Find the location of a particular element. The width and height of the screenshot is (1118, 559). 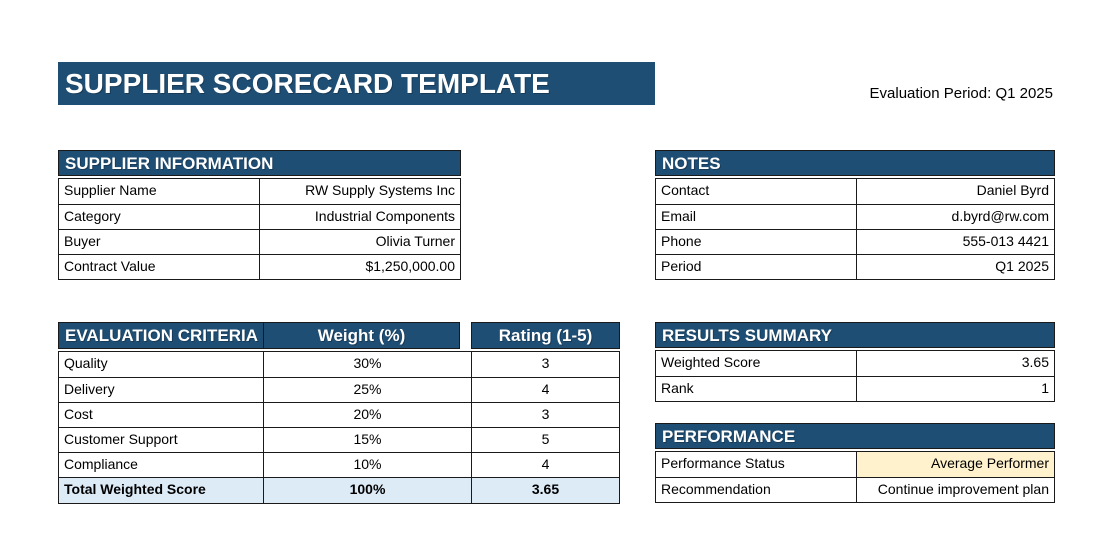

weight-cell: 25% is located at coordinates (367, 390).